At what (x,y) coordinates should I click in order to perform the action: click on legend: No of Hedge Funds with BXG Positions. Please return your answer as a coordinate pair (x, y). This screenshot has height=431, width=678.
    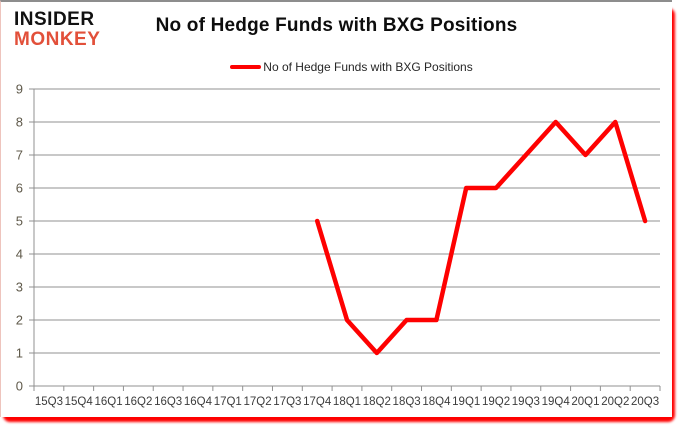
    Looking at the image, I should click on (351, 67).